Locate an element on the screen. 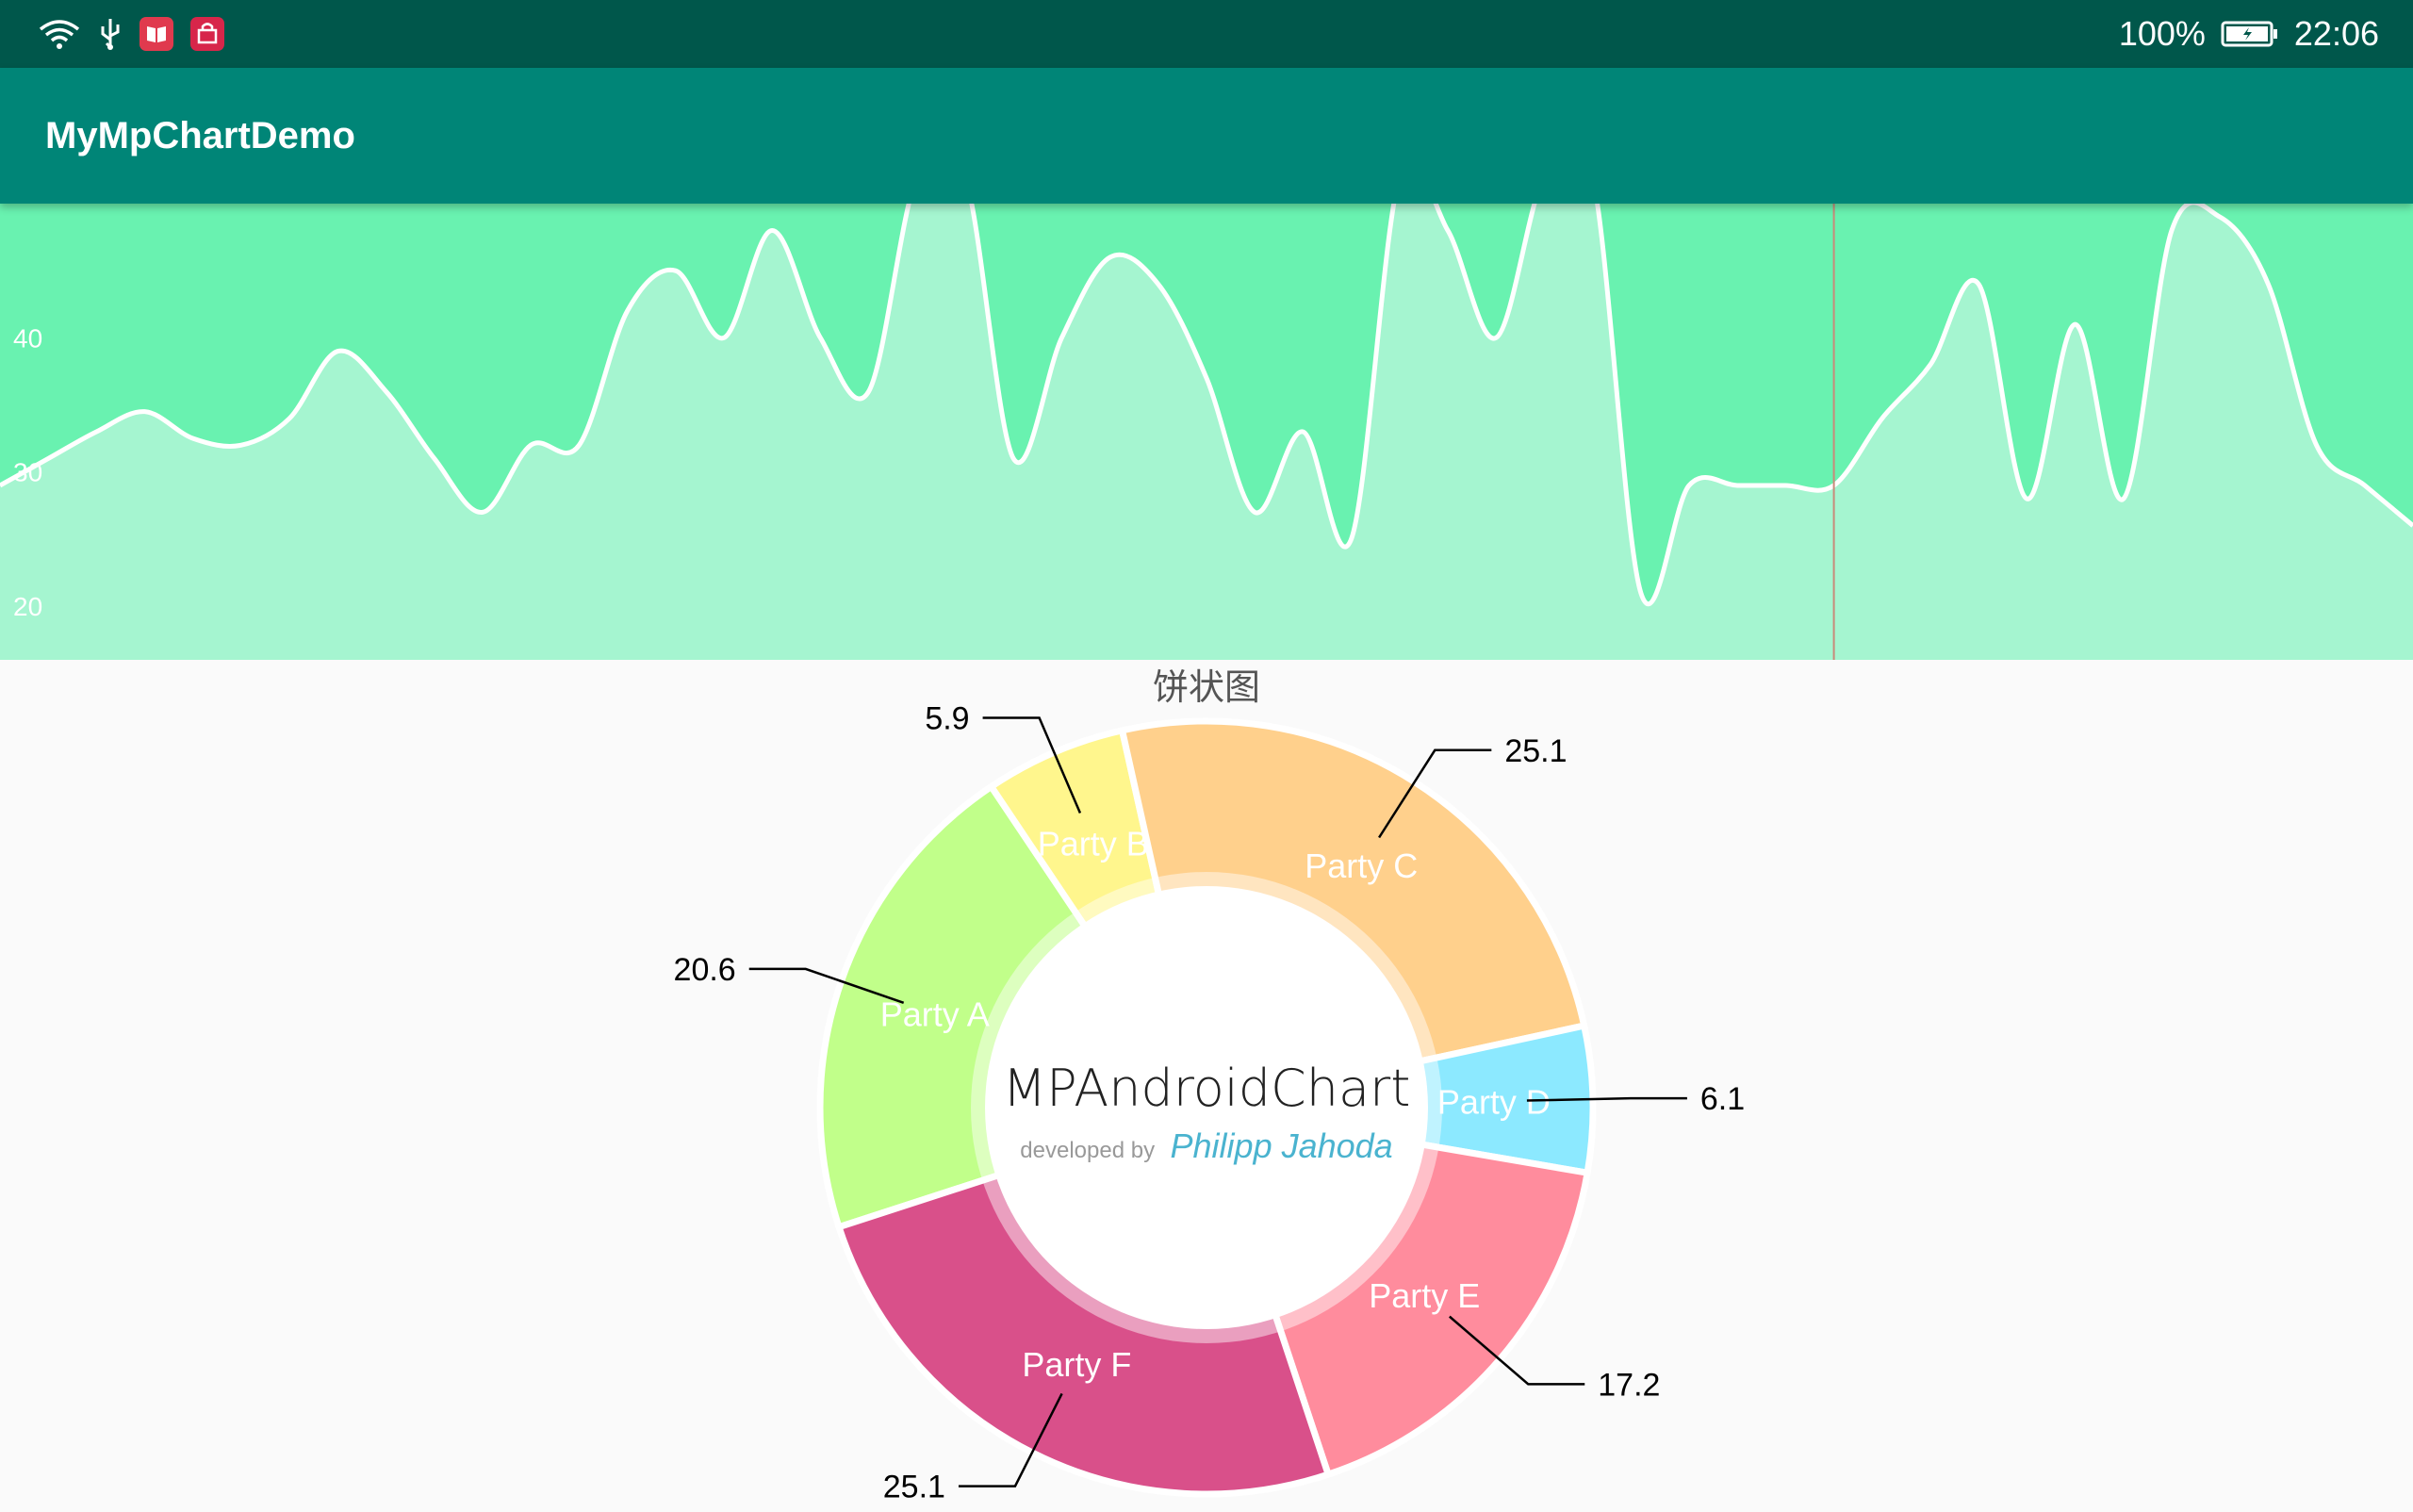 This screenshot has width=2413, height=1512. y-axis-ticks: 20 30 40 is located at coordinates (28, 472).